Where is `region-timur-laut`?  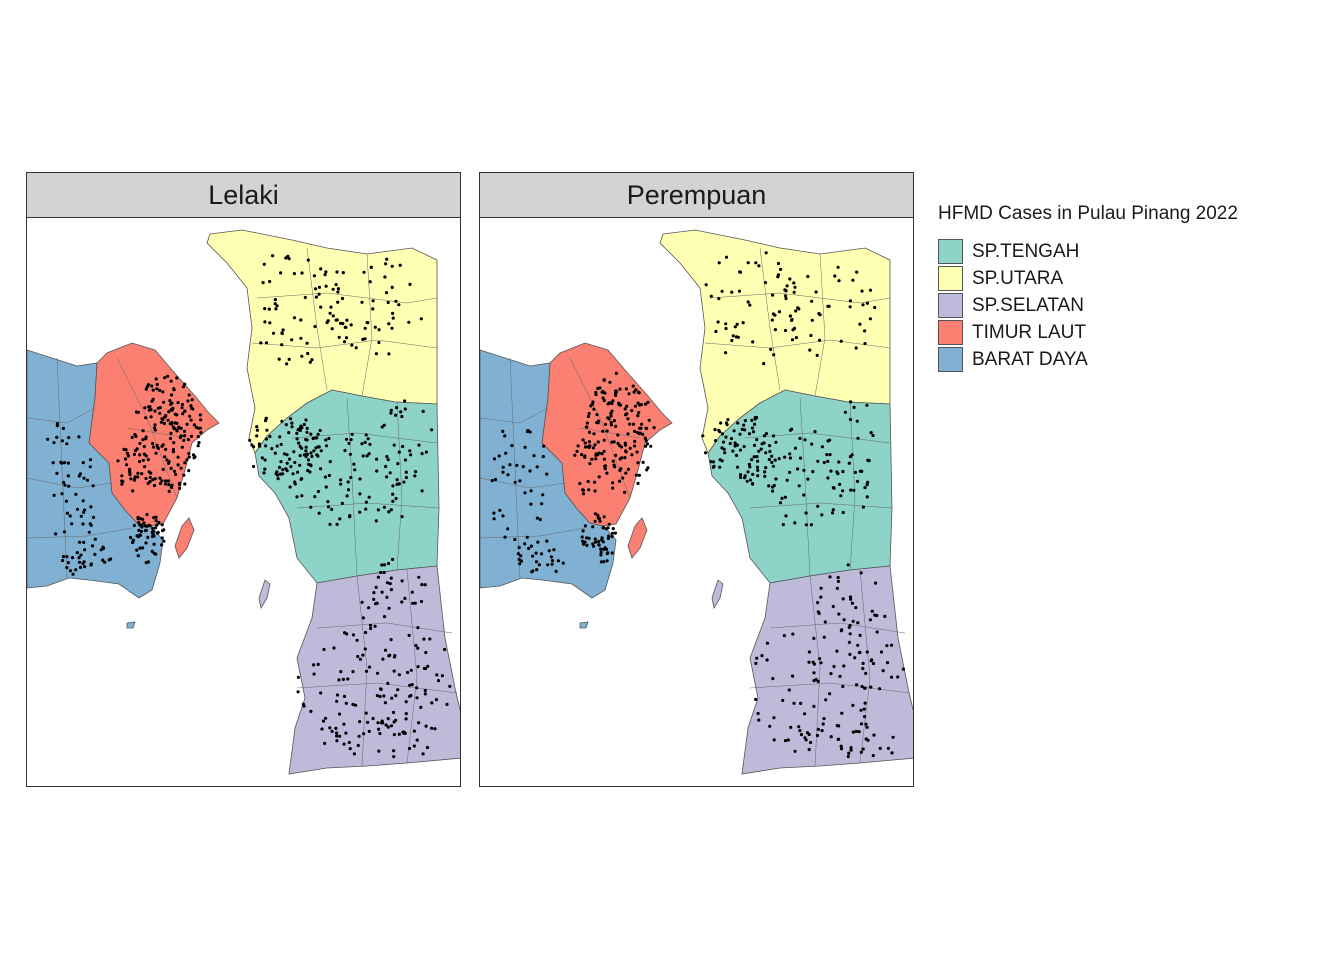
region-timur-laut is located at coordinates (607, 434).